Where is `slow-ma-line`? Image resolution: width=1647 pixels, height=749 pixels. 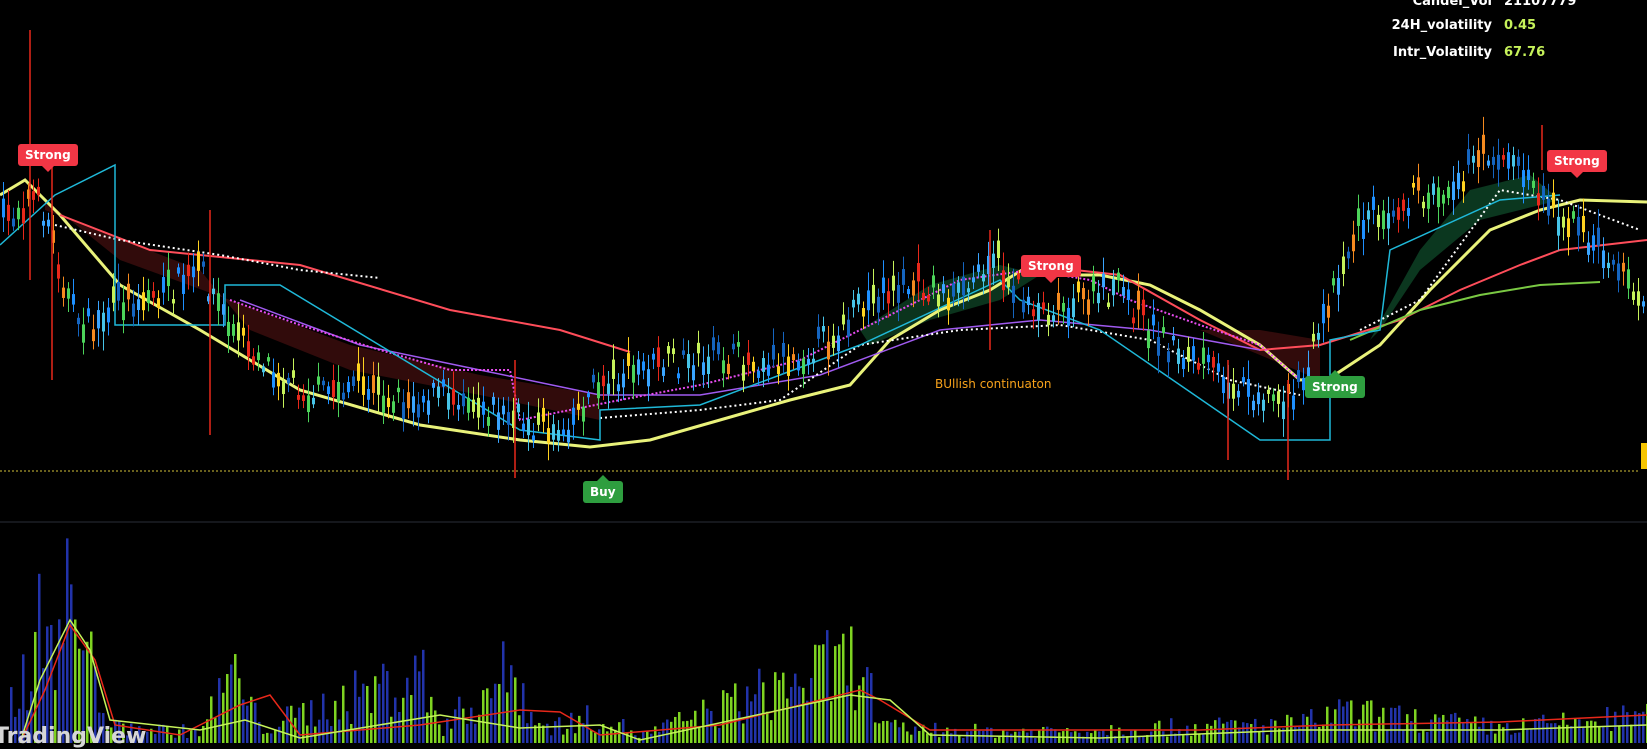 slow-ma-line is located at coordinates (345, 283).